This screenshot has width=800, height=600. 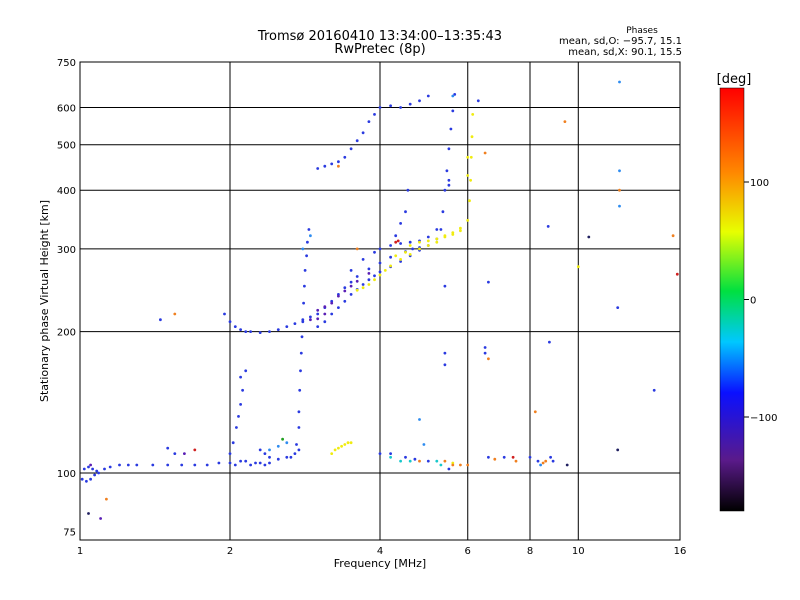 What do you see at coordinates (230, 551) in the screenshot?
I see `x-tick-label: 2` at bounding box center [230, 551].